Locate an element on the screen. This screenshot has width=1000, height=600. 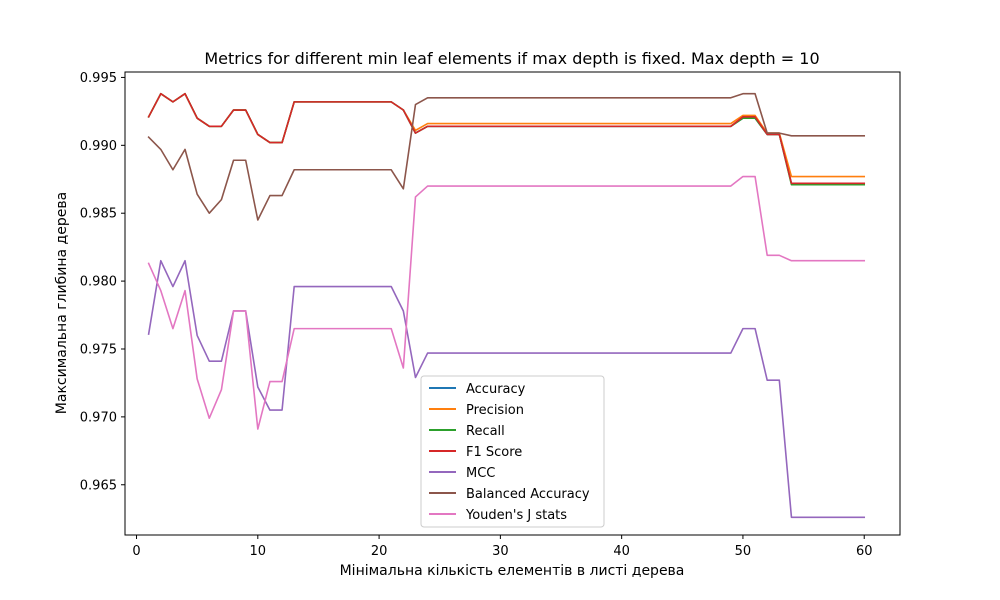
y-tick-label: 0.990 is located at coordinates (98, 146).